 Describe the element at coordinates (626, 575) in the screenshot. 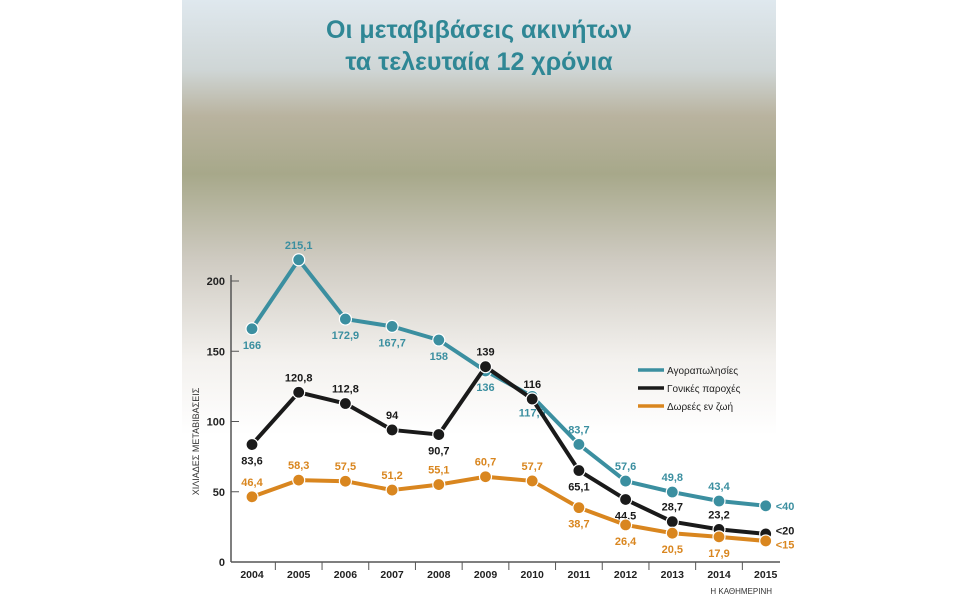

I see `x-tick-label: 2012` at that location.